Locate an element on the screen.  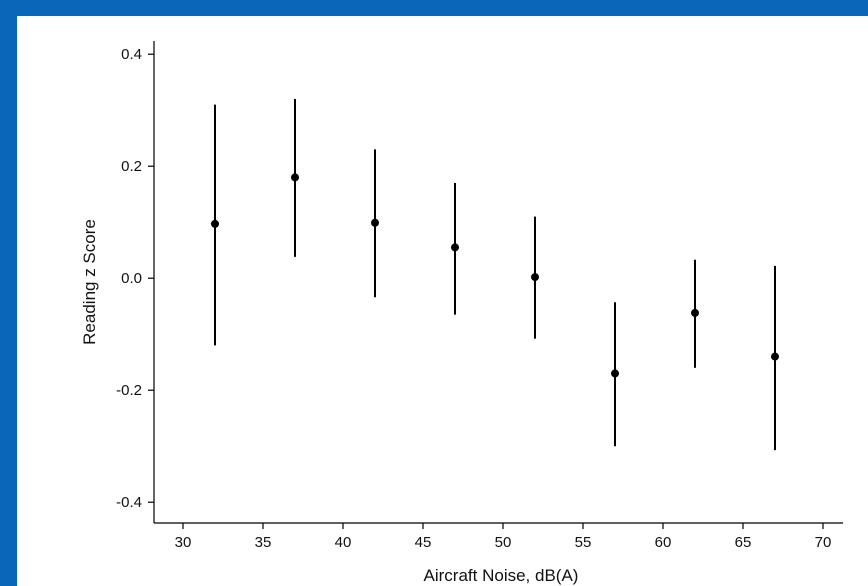
x-tick-label: 50 is located at coordinates (503, 542).